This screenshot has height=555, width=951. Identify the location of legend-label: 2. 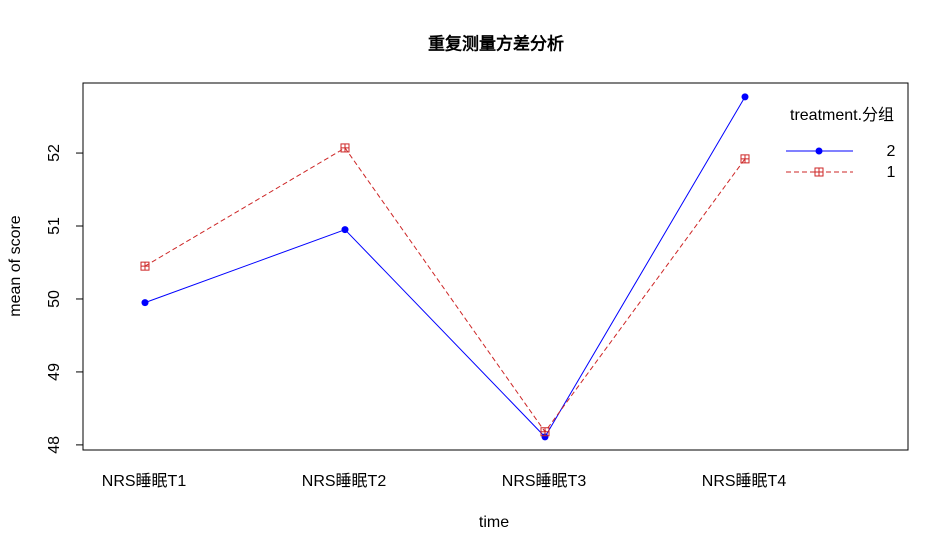
(891, 151).